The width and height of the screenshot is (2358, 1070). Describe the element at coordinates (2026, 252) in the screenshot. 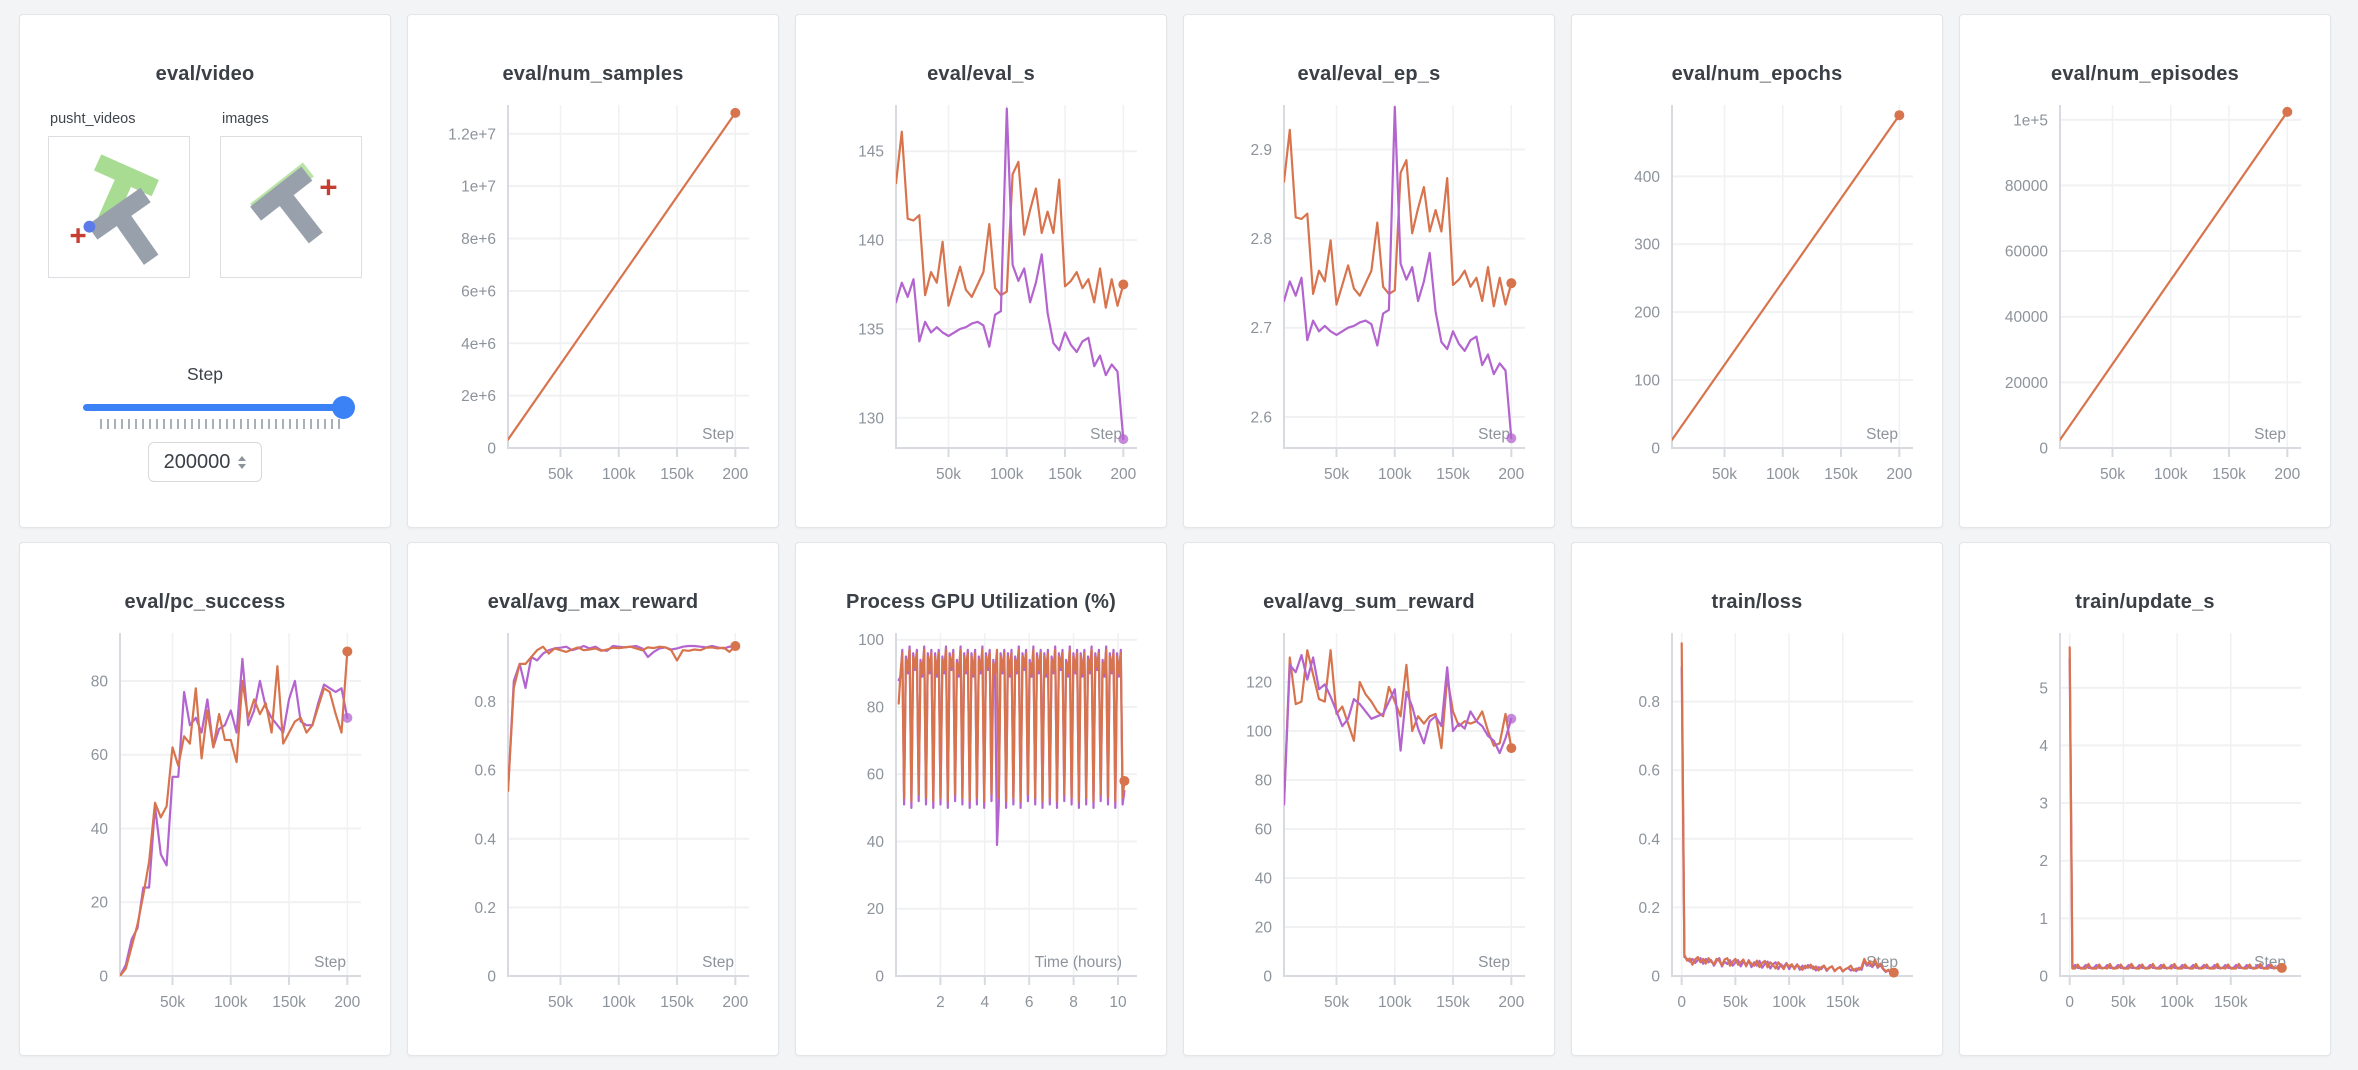

I see `y-tick-label: 60000` at that location.